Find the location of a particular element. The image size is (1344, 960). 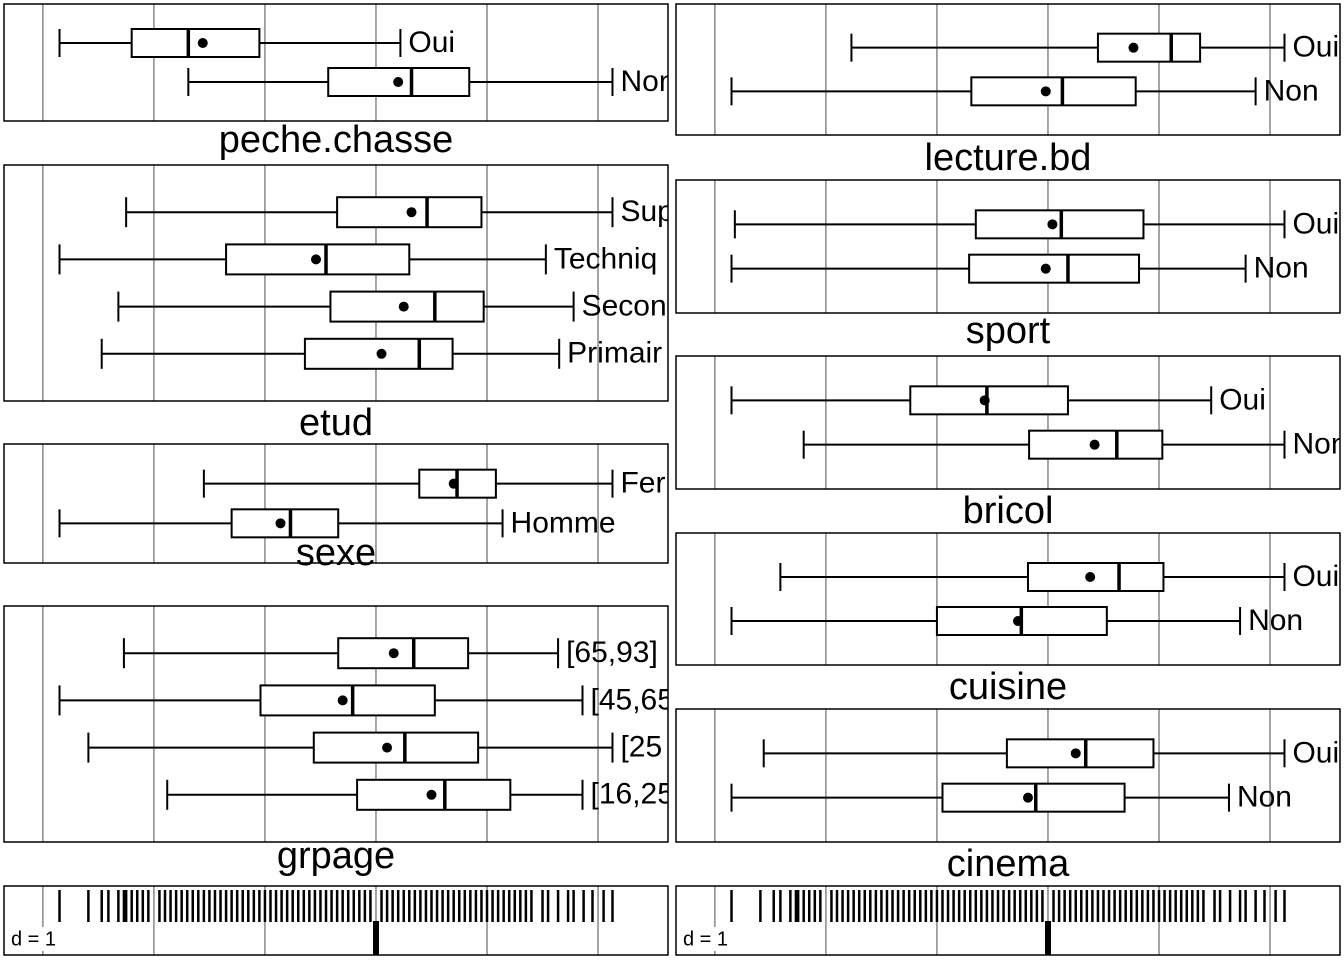

panel-title: grpage is located at coordinates (336, 856).